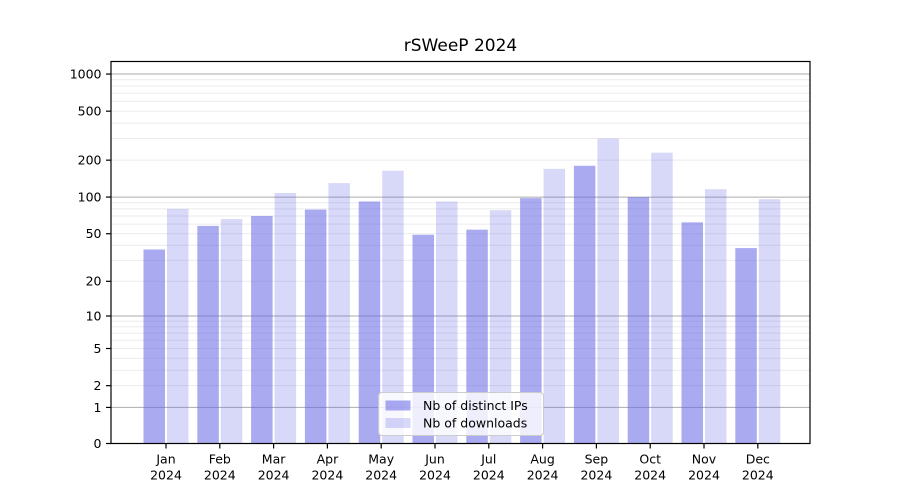 The height and width of the screenshot is (500, 900). What do you see at coordinates (704, 459) in the screenshot?
I see `x-tick-label-month: Nov` at bounding box center [704, 459].